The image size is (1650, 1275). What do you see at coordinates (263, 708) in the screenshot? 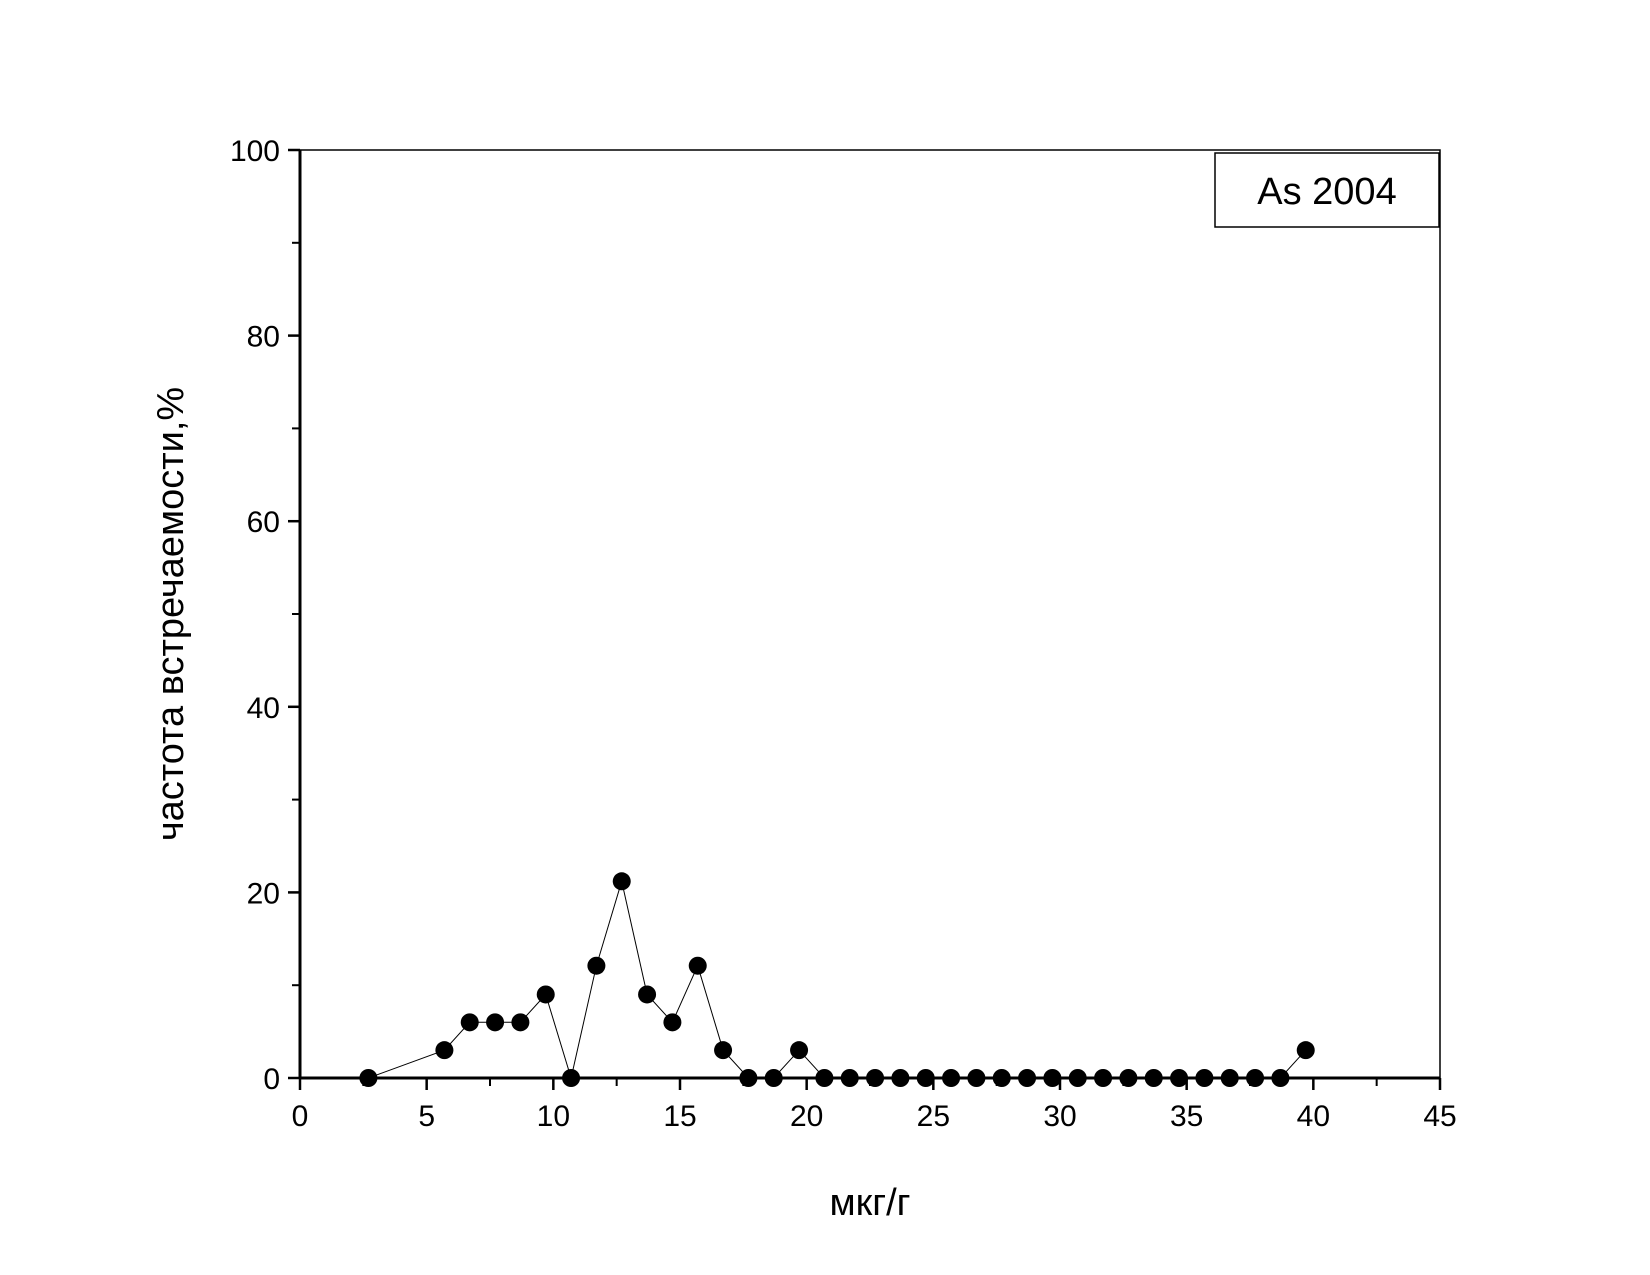
I see `y-tick-label: 40` at bounding box center [263, 708].